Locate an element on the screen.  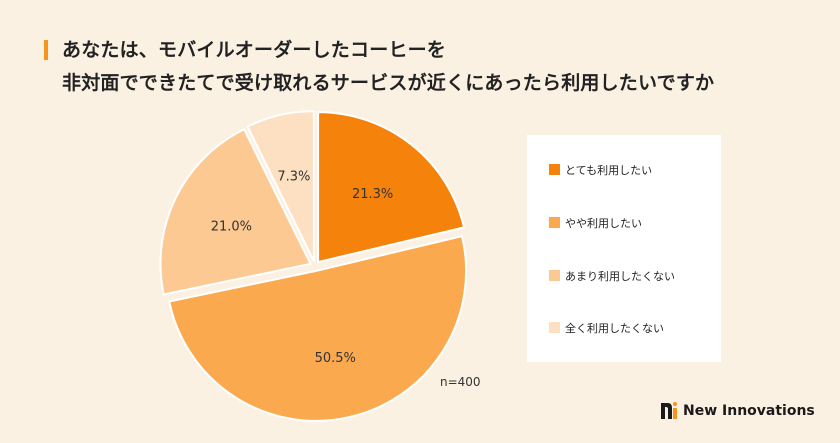
title-accent-bar is located at coordinates (46, 50).